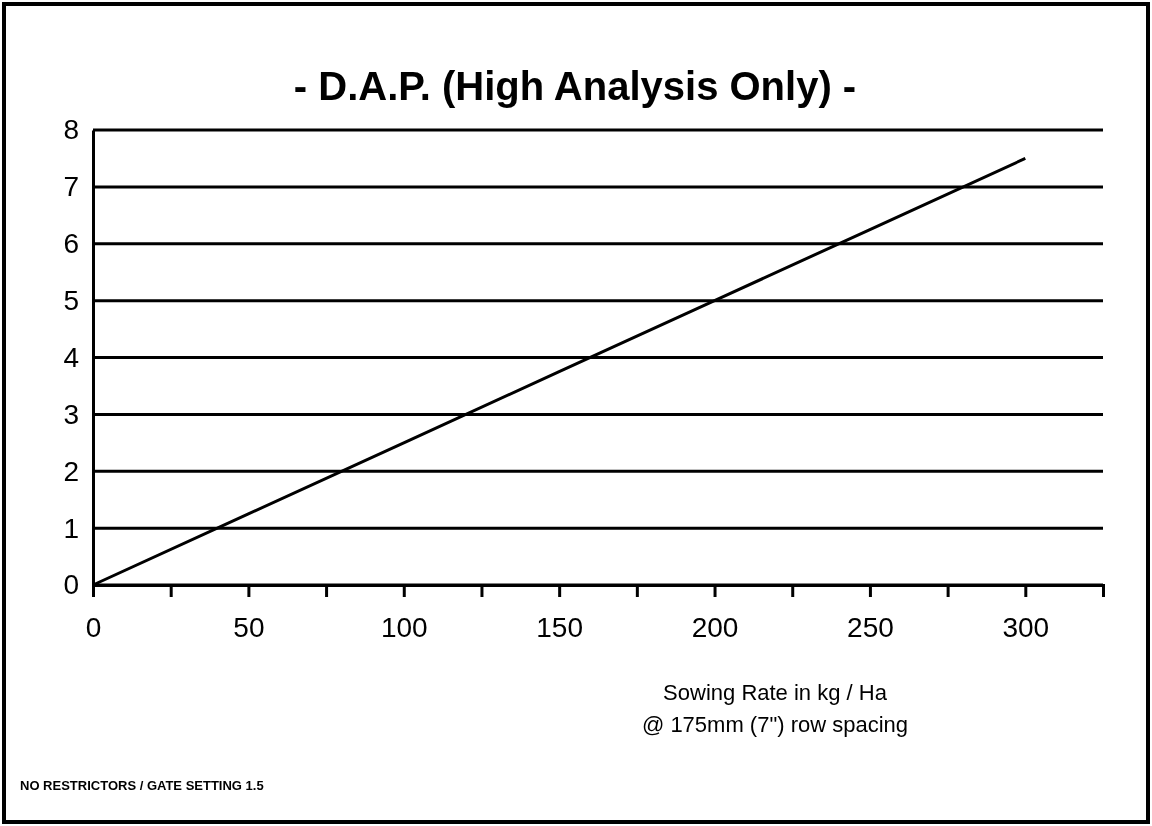 This screenshot has width=1152, height=826. What do you see at coordinates (71, 414) in the screenshot?
I see `y-tick-label: 3` at bounding box center [71, 414].